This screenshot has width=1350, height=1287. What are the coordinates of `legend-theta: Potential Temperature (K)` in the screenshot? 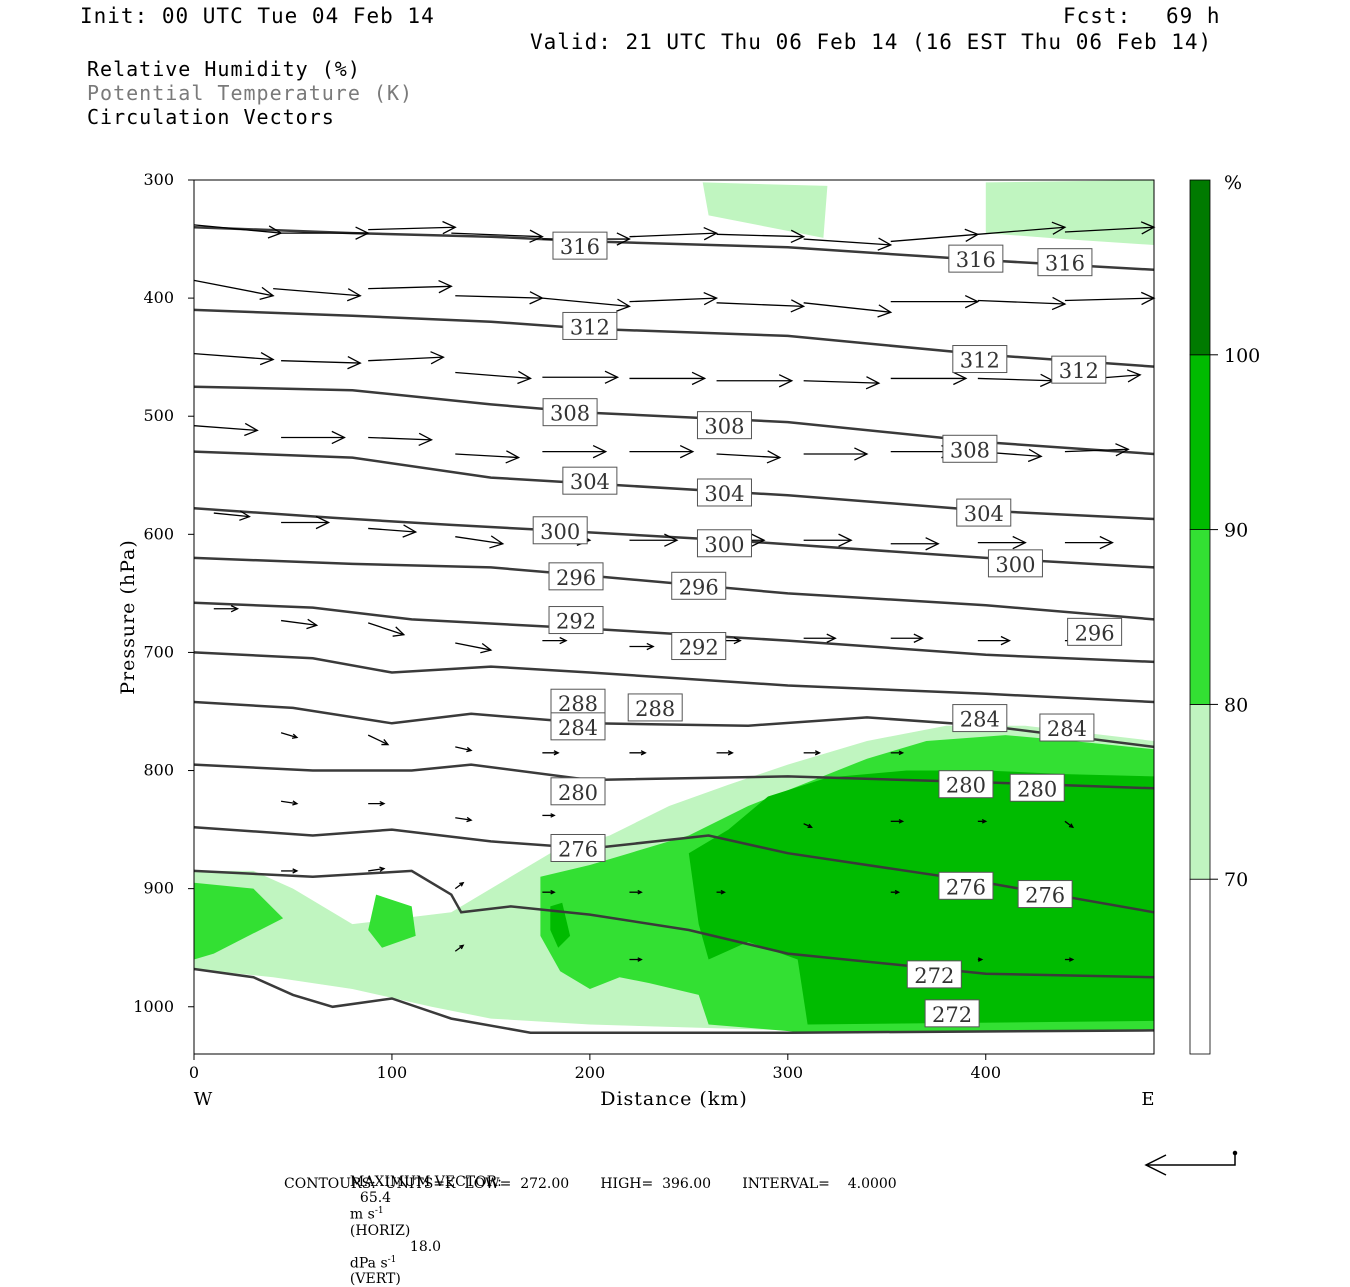 It's located at (250, 93).